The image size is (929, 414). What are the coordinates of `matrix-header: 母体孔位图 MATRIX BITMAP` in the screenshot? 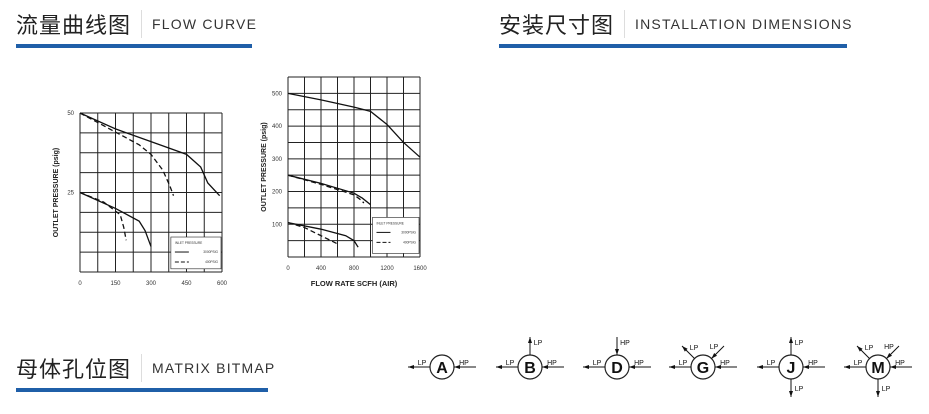 It's located at (145, 368).